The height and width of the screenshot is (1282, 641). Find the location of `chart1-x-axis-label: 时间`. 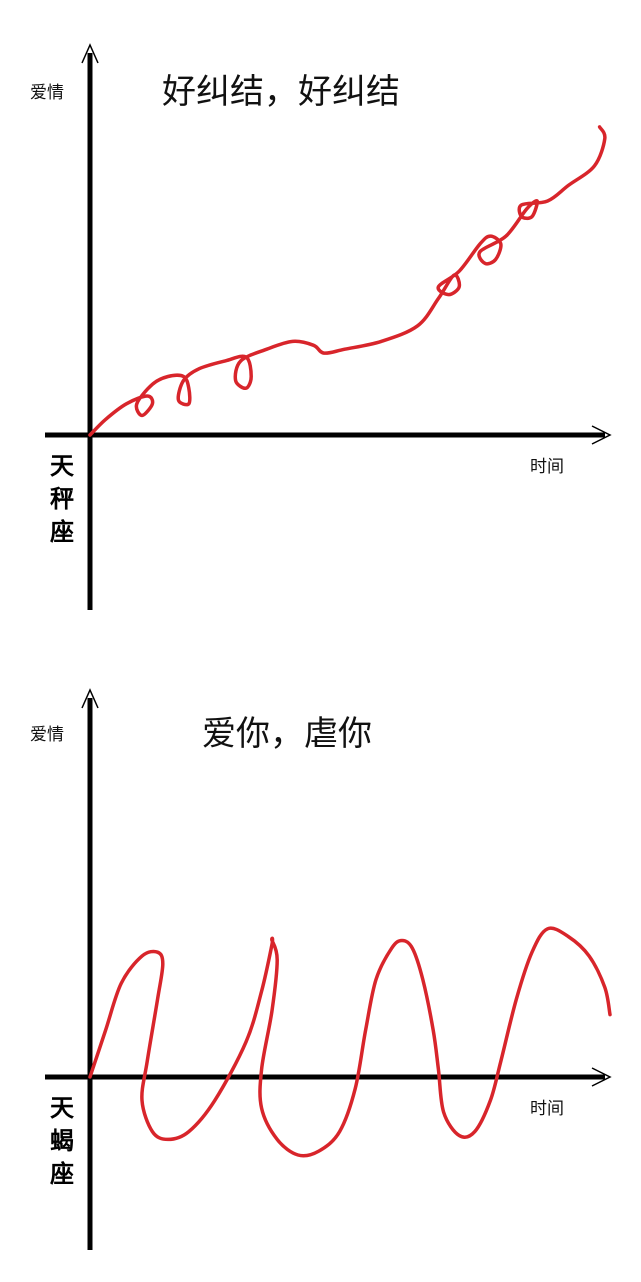

chart1-x-axis-label: 时间 is located at coordinates (547, 467).